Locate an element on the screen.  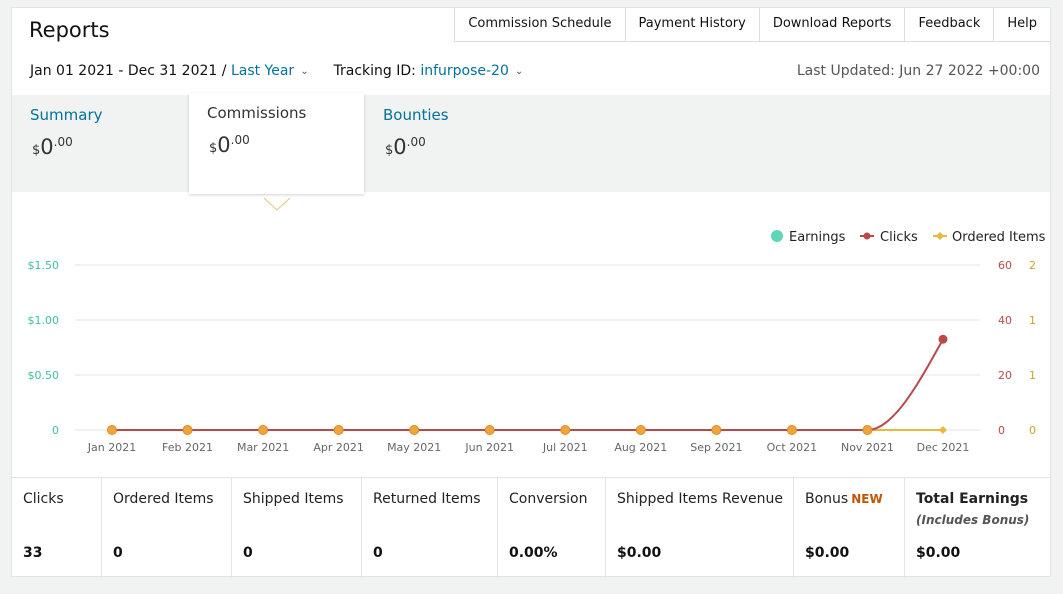
nav-help: Help is located at coordinates (1021, 25).